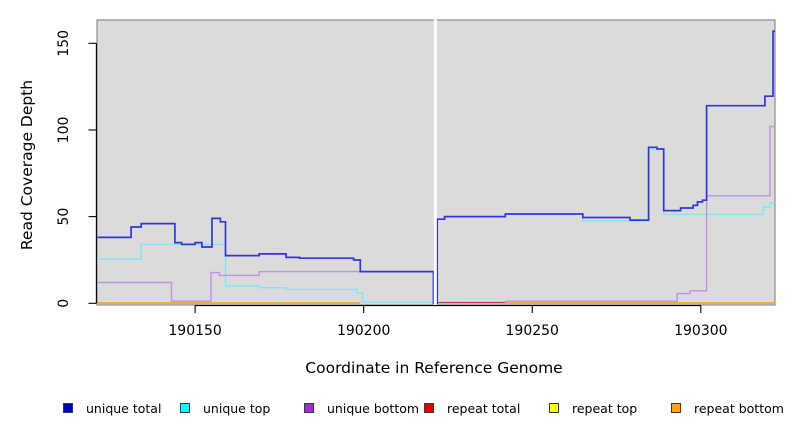 Image resolution: width=792 pixels, height=432 pixels. I want to click on y-tick-label: 150, so click(64, 43).